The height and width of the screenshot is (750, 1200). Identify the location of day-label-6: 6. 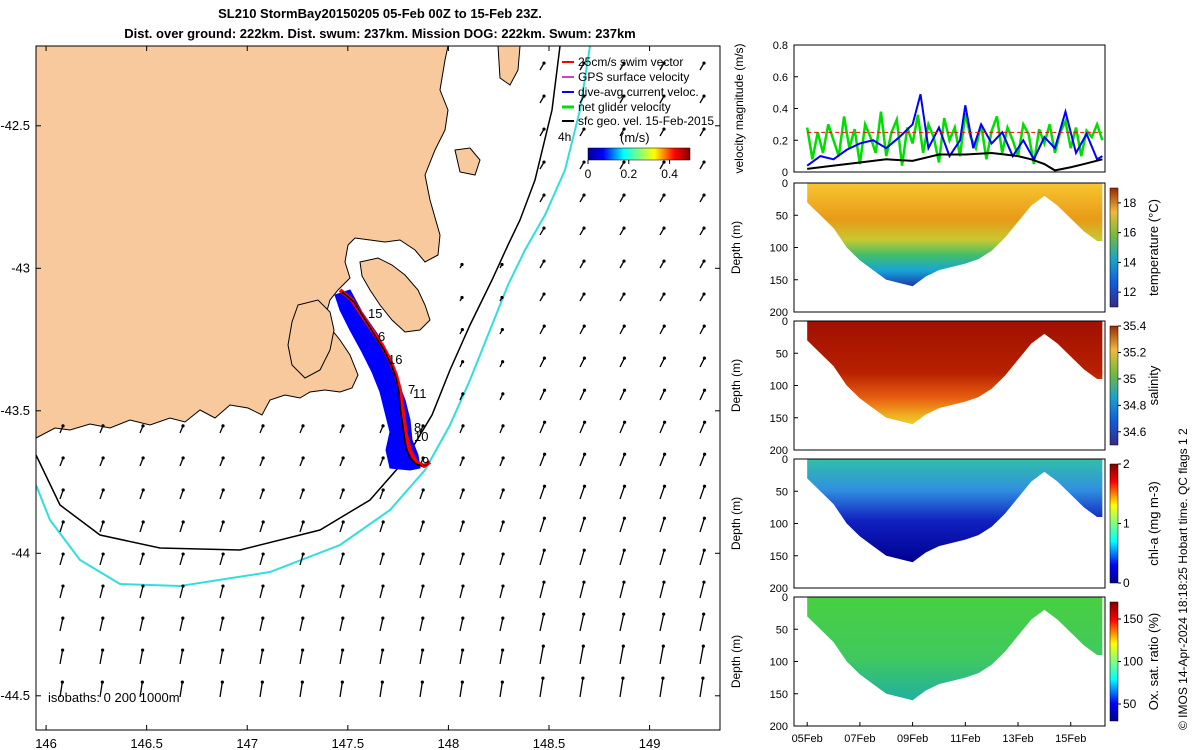
(381, 336).